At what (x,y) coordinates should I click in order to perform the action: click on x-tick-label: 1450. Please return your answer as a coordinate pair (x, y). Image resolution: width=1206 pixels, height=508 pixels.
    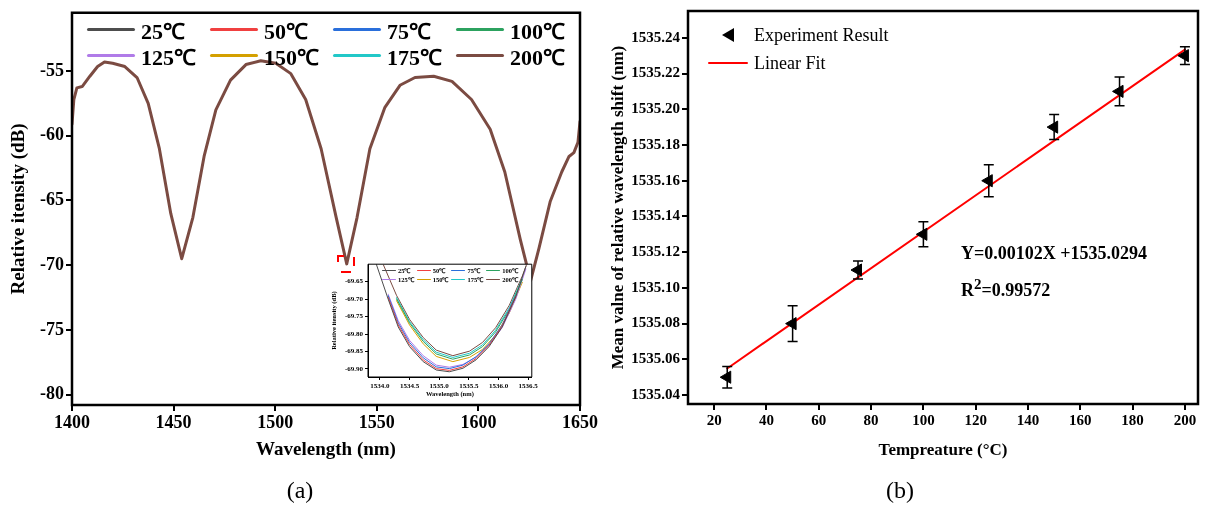
    Looking at the image, I should click on (173, 422).